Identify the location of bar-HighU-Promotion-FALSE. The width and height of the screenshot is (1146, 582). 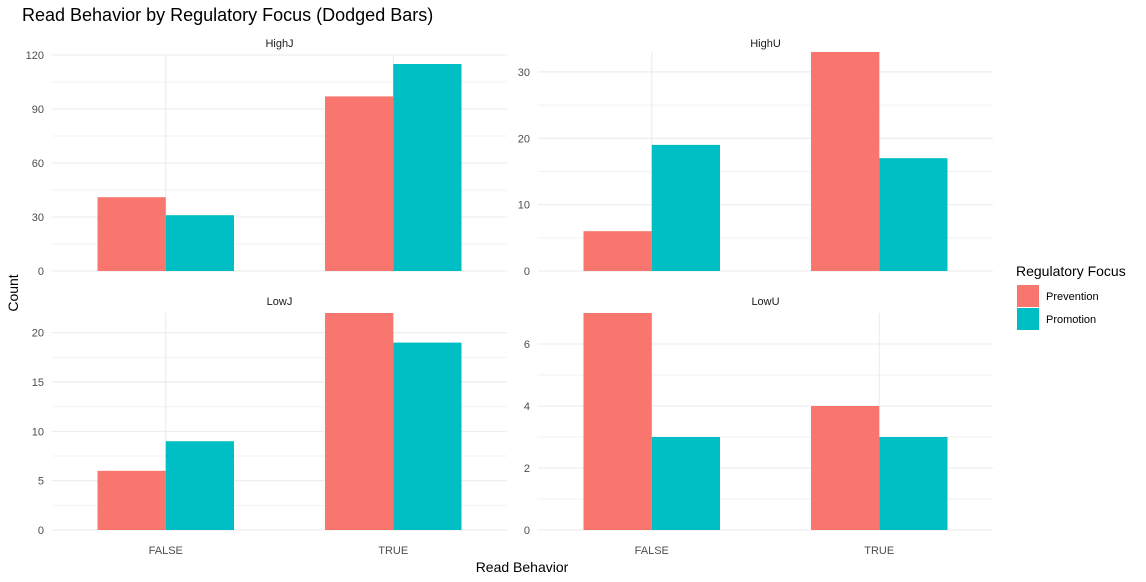
(685, 207).